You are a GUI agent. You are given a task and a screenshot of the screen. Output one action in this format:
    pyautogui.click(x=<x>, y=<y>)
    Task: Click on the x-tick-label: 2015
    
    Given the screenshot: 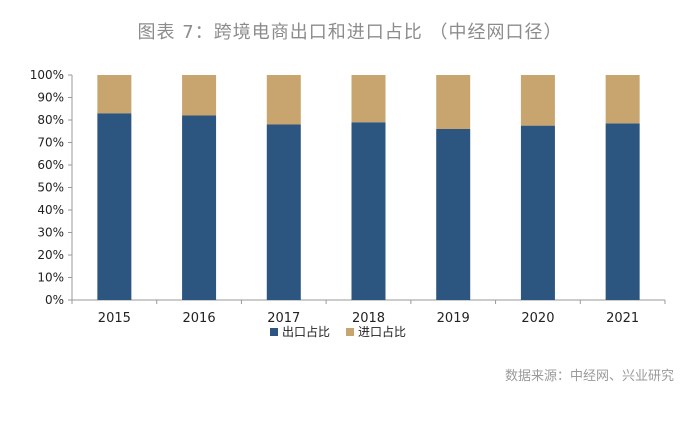 What is the action you would take?
    pyautogui.click(x=114, y=318)
    